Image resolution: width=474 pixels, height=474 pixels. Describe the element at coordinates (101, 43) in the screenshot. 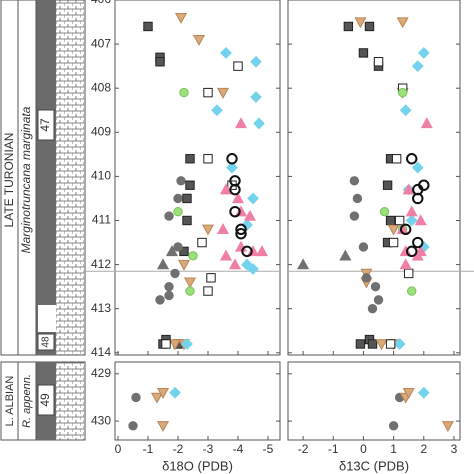

I see `y-tick-label: 407` at that location.